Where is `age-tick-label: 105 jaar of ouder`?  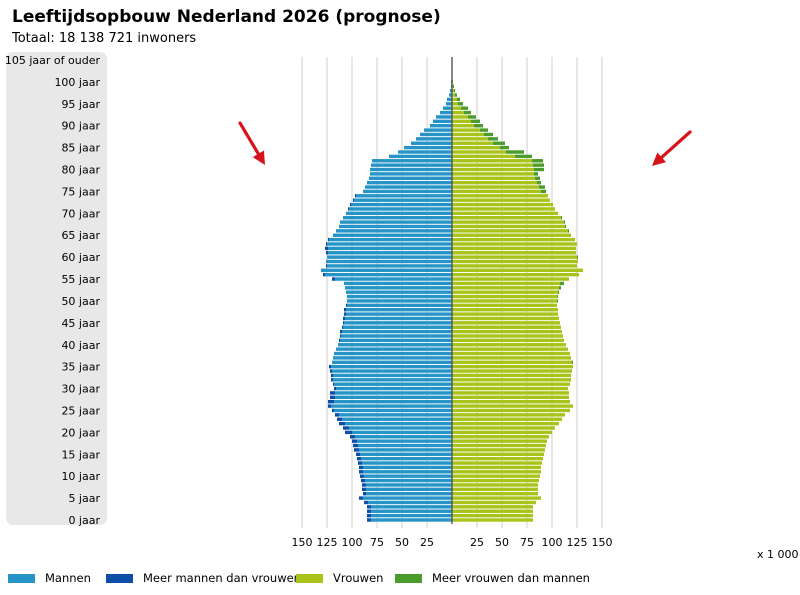 age-tick-label: 105 jaar of ouder is located at coordinates (53, 60).